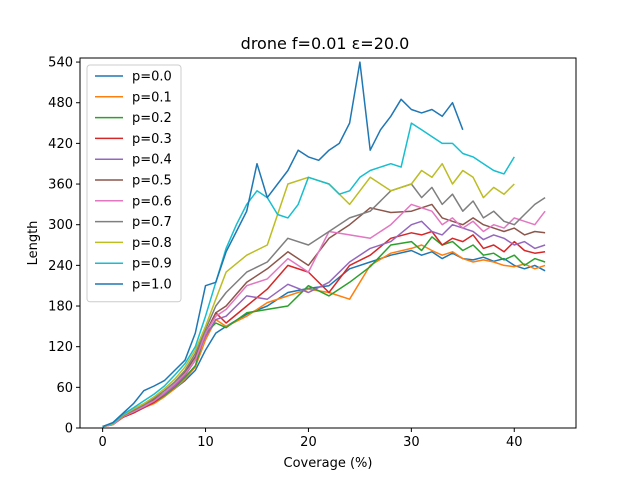  I want to click on legend-label-p=0.9: p=0.9, so click(152, 264).